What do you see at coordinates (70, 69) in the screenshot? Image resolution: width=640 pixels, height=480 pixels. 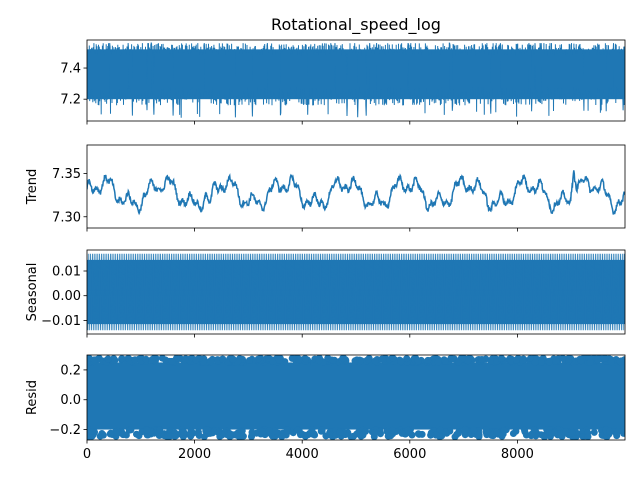 I see `observed-ytick-label: 7.4` at bounding box center [70, 69].